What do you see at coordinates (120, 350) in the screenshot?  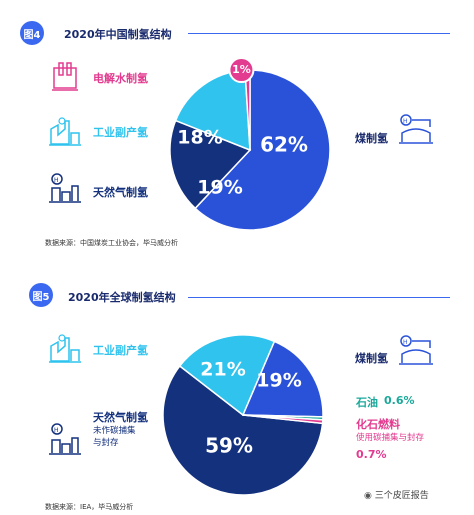 I see `fig5-label-byproduct: 工业副产氢` at bounding box center [120, 350].